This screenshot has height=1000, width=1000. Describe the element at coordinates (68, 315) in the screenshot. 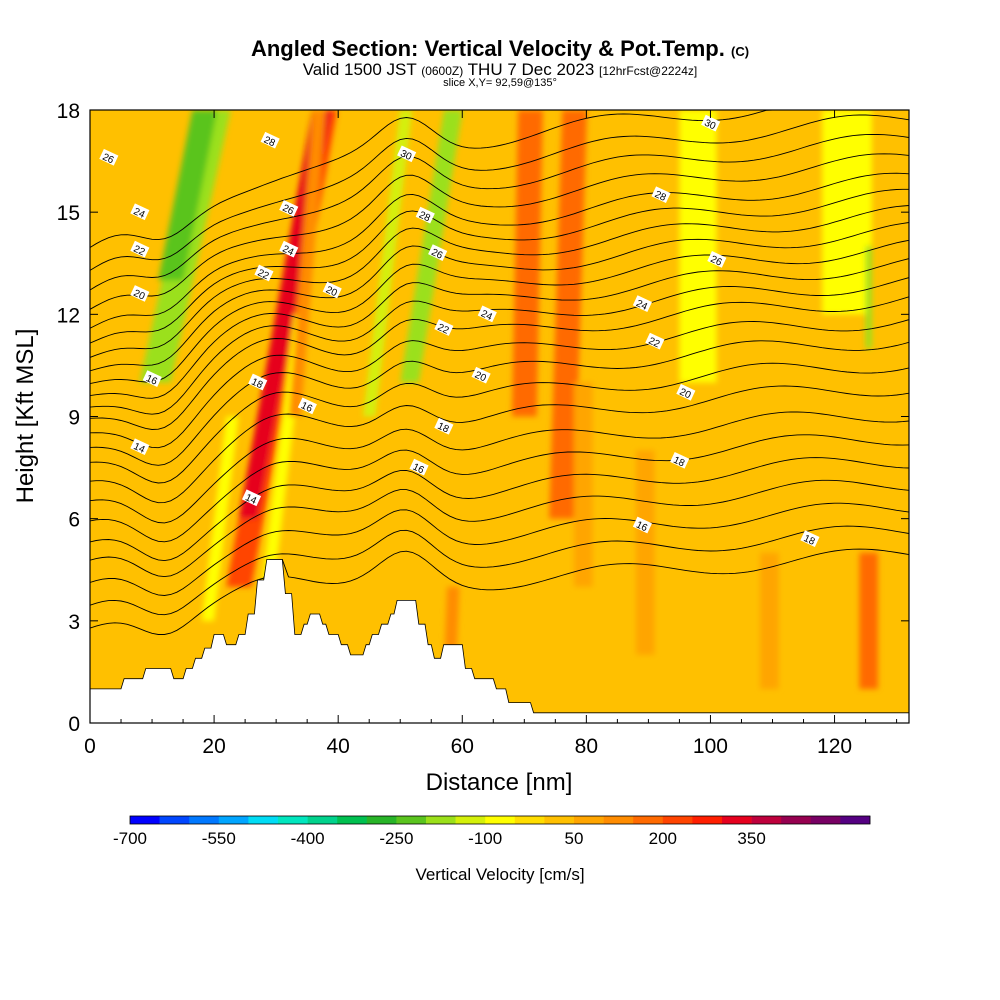

I see `y-tick-label: 12` at that location.